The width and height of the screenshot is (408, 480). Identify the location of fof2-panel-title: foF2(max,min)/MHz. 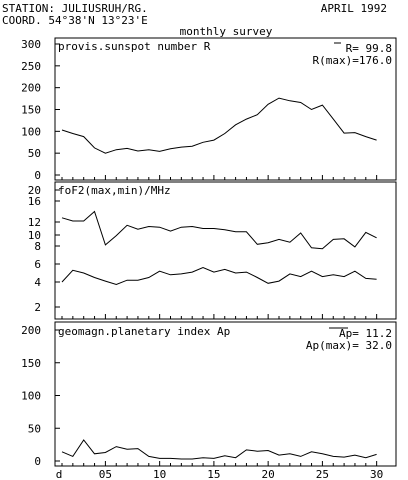
(114, 190).